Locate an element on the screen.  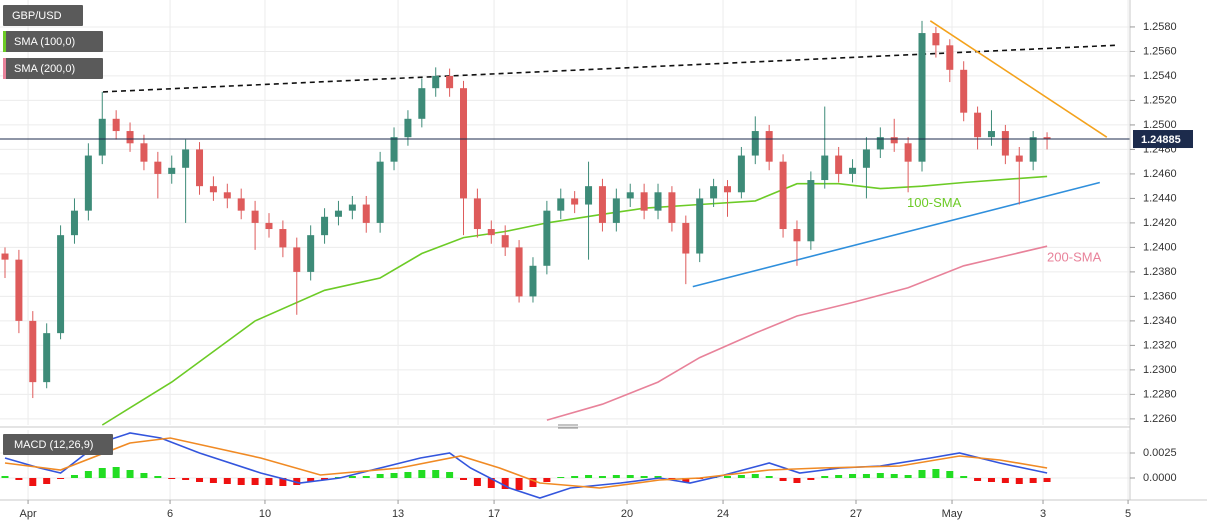
x-tick-label: 17 is located at coordinates (494, 514).